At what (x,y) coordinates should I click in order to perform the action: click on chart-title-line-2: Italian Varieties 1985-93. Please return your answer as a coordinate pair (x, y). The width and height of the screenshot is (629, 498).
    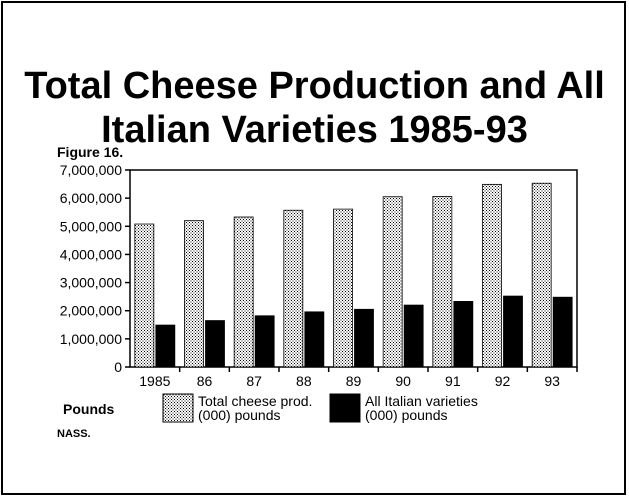
    Looking at the image, I should click on (314, 130).